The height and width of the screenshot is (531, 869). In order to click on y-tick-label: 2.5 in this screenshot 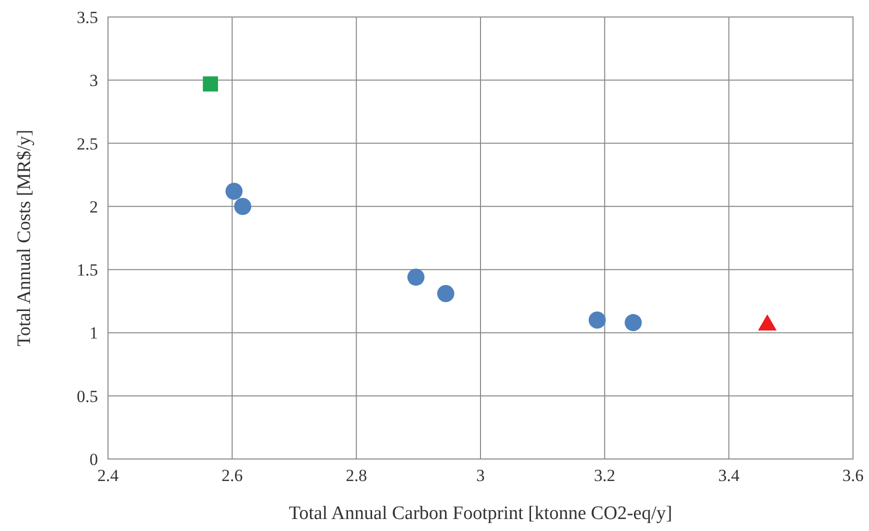, I will do `click(87, 144)`.